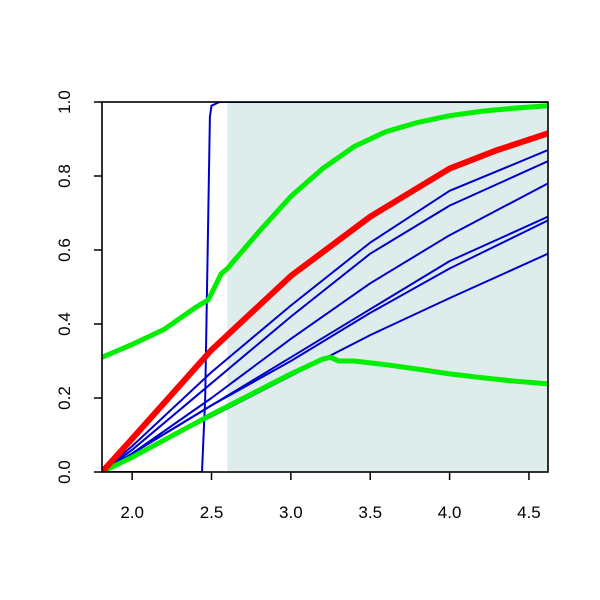 Image resolution: width=600 pixels, height=600 pixels. Describe the element at coordinates (64, 398) in the screenshot. I see `y-tick-label: 0.2` at that location.